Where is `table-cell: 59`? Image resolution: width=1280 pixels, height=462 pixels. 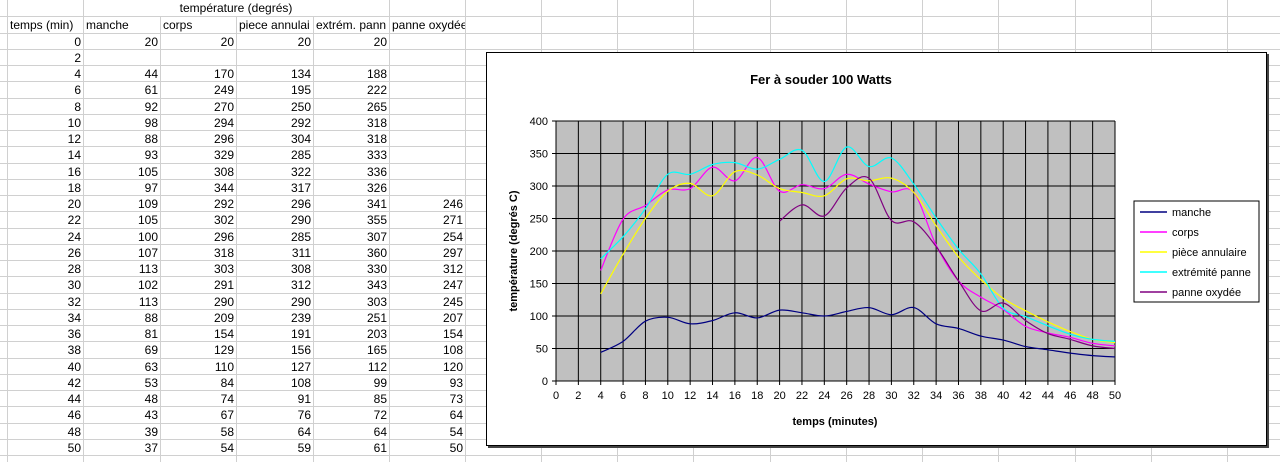 table-cell: 59 is located at coordinates (304, 448).